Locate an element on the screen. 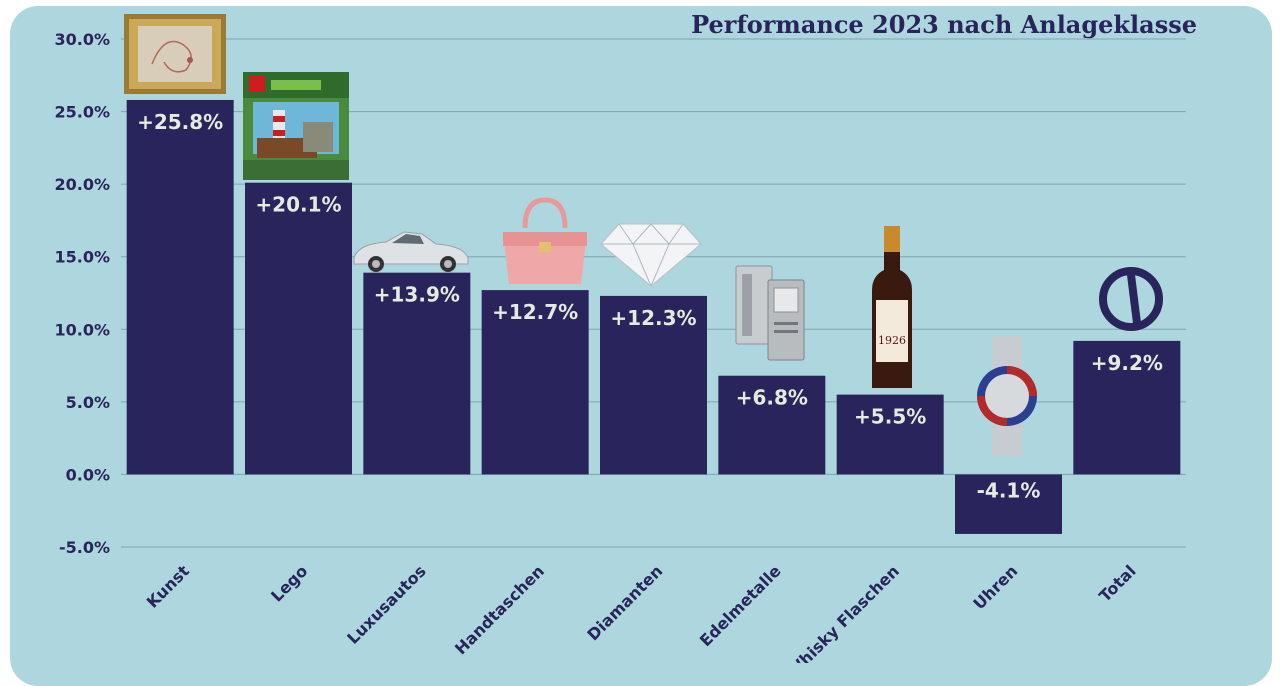 Image resolution: width=1280 pixels, height=686 pixels. bar-kunst is located at coordinates (180, 287).